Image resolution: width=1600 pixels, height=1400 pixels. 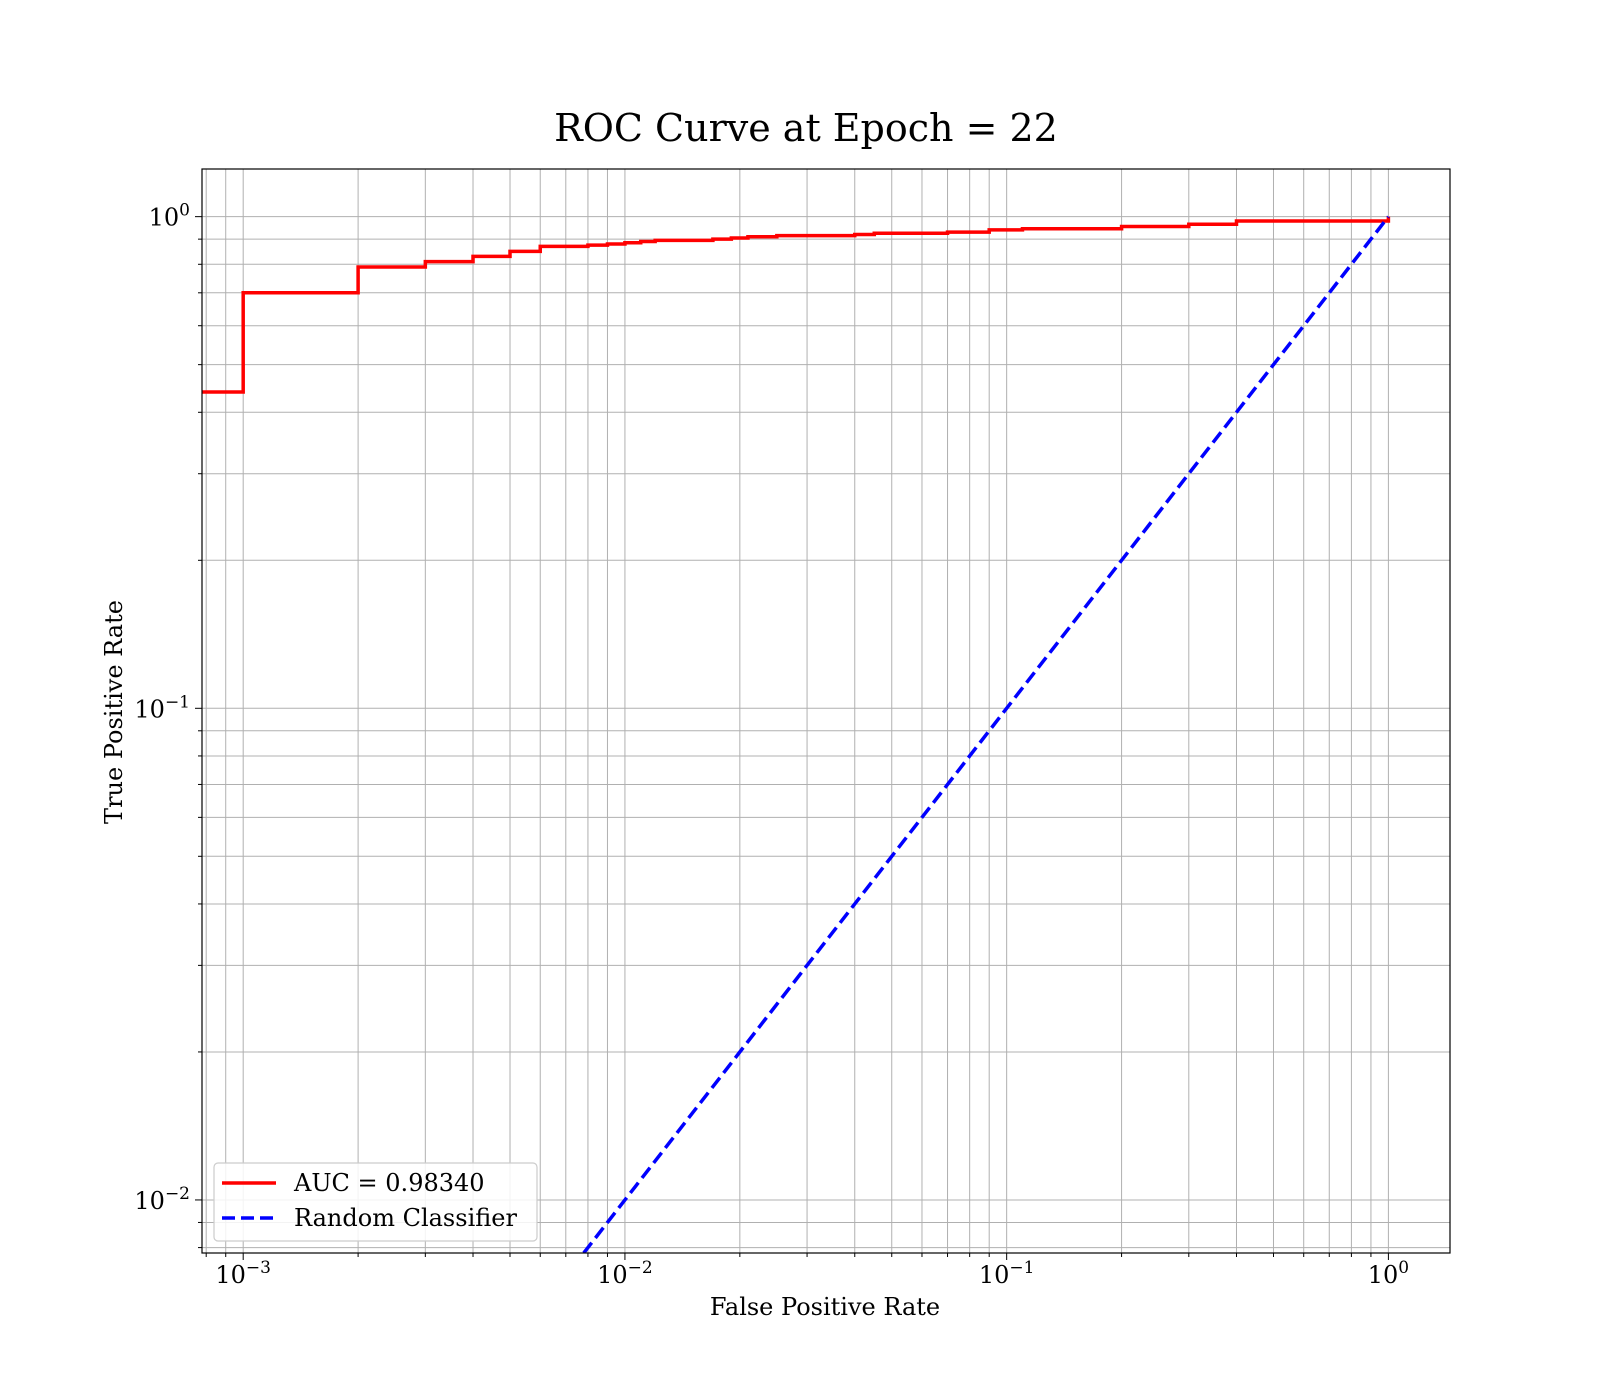 What do you see at coordinates (825, 1307) in the screenshot?
I see `x-axis-label: False Positive Rate` at bounding box center [825, 1307].